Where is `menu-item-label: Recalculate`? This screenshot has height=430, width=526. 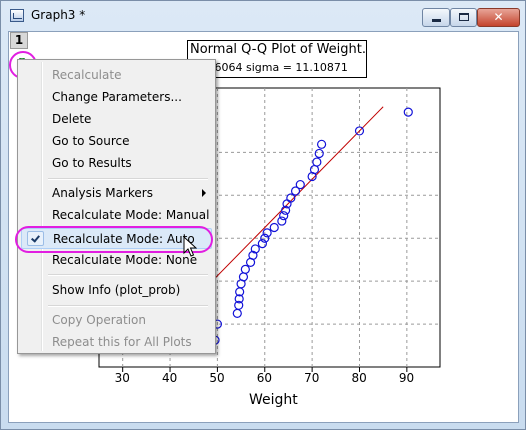 menu-item-label: Recalculate is located at coordinates (87, 75).